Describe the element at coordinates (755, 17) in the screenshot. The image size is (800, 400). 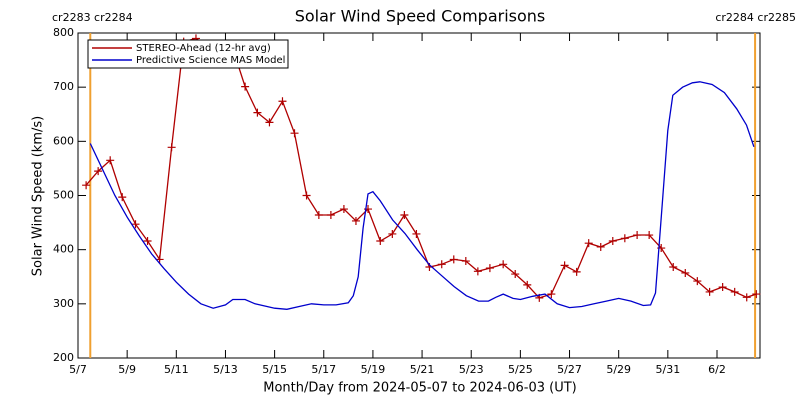
I see `rotation-label: cr2284 cr2285` at that location.